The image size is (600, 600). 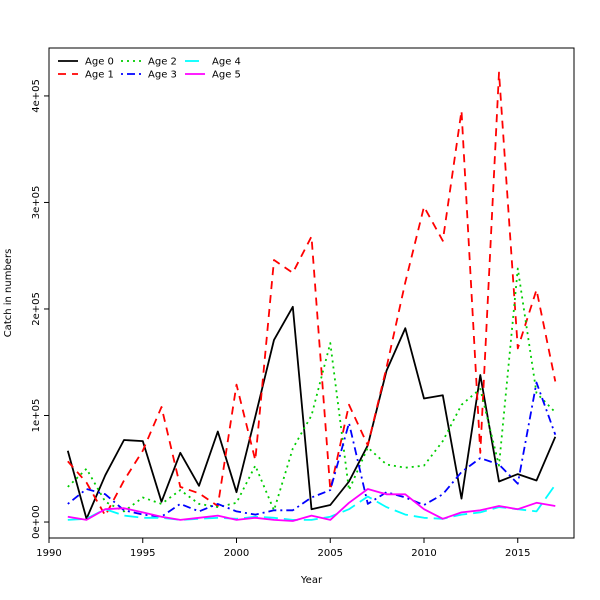 I want to click on x-tick-label: 1995, so click(x=142, y=553).